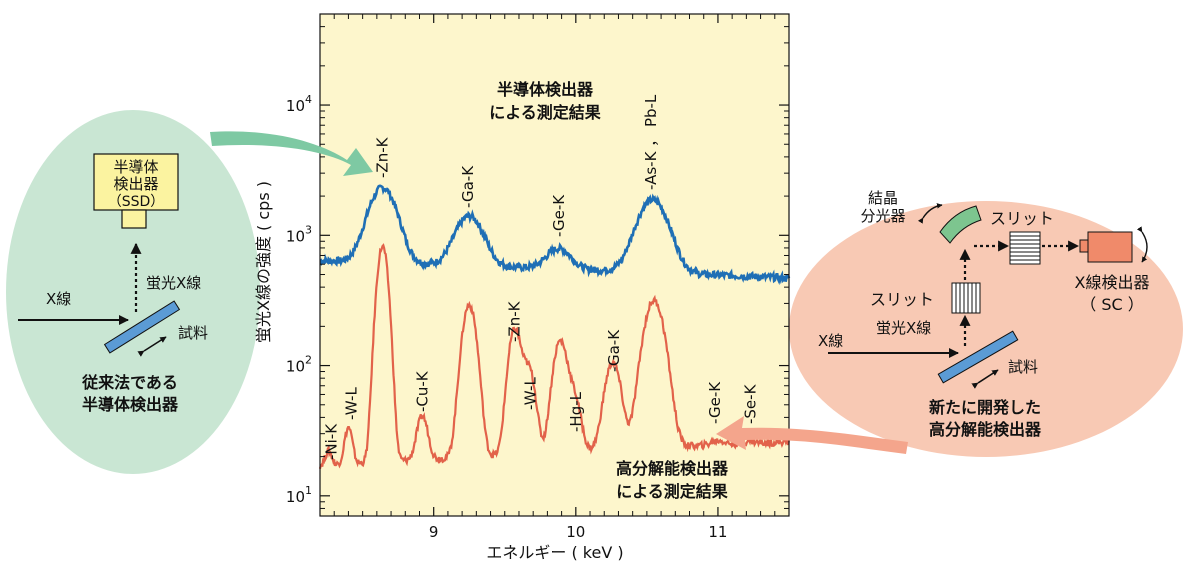 The image size is (1189, 566). What do you see at coordinates (134, 219) in the screenshot?
I see `ssd-detector-stem` at bounding box center [134, 219].